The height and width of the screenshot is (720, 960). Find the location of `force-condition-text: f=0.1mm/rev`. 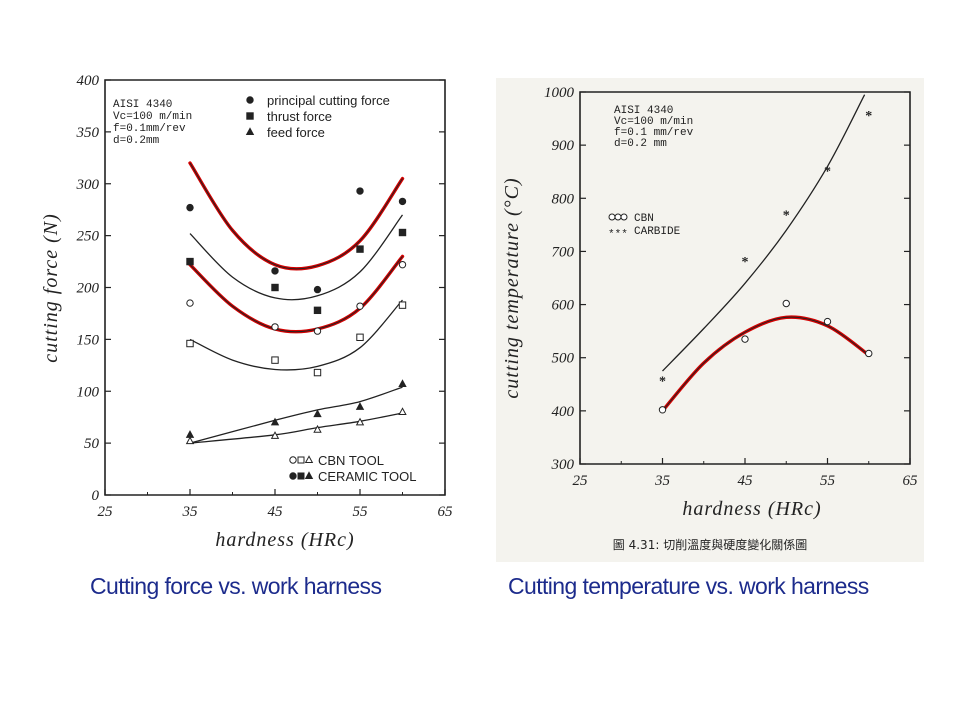

force-condition-text: f=0.1mm/rev is located at coordinates (149, 129).